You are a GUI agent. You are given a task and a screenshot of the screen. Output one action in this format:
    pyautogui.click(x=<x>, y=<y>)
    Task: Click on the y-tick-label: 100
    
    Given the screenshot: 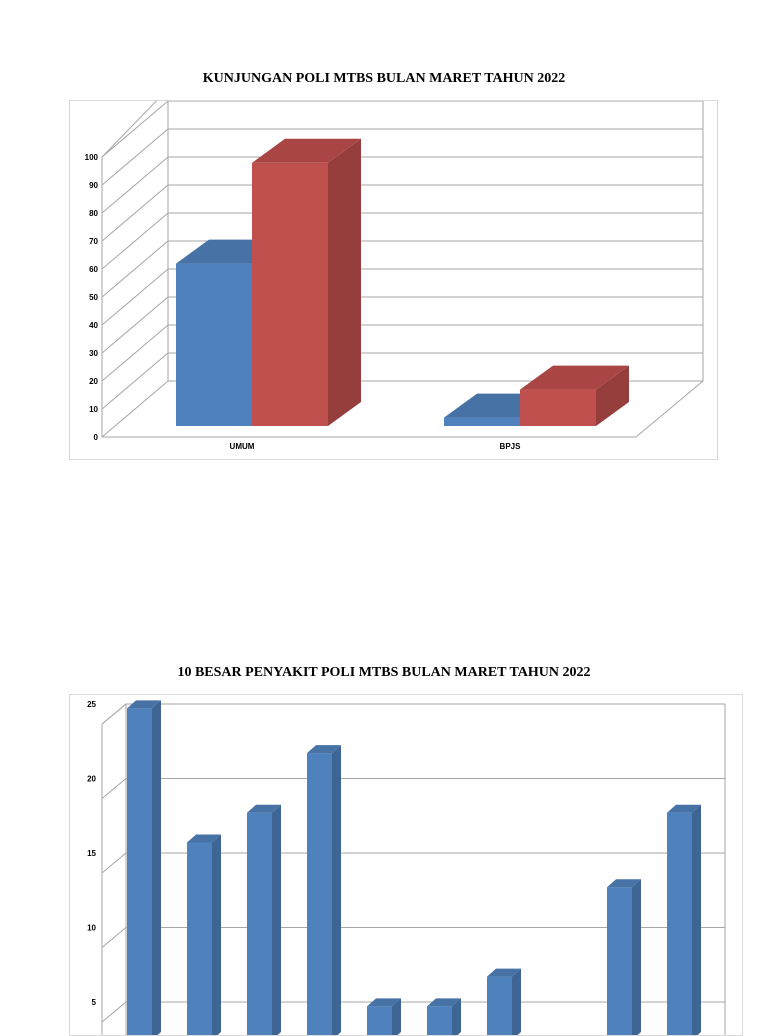 What is the action you would take?
    pyautogui.click(x=92, y=157)
    